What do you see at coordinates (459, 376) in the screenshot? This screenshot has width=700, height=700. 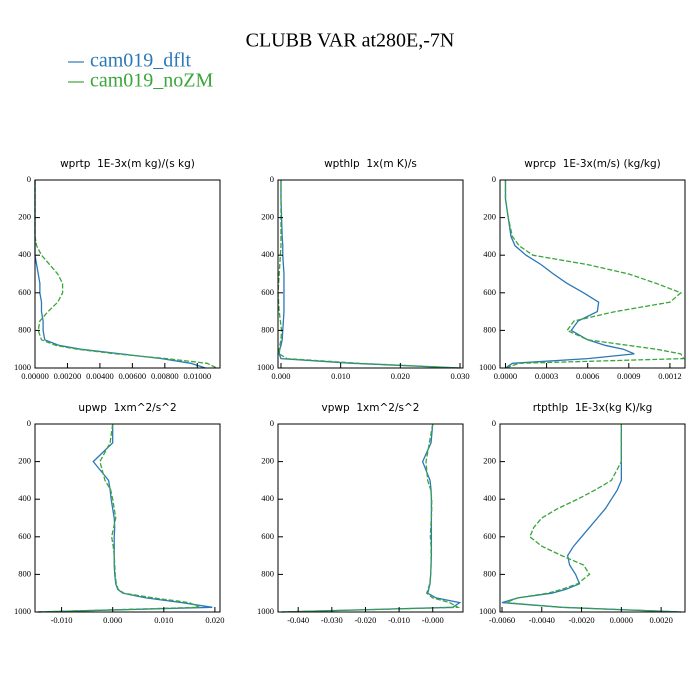 I see `x-tick-label: 0.030` at bounding box center [459, 376].